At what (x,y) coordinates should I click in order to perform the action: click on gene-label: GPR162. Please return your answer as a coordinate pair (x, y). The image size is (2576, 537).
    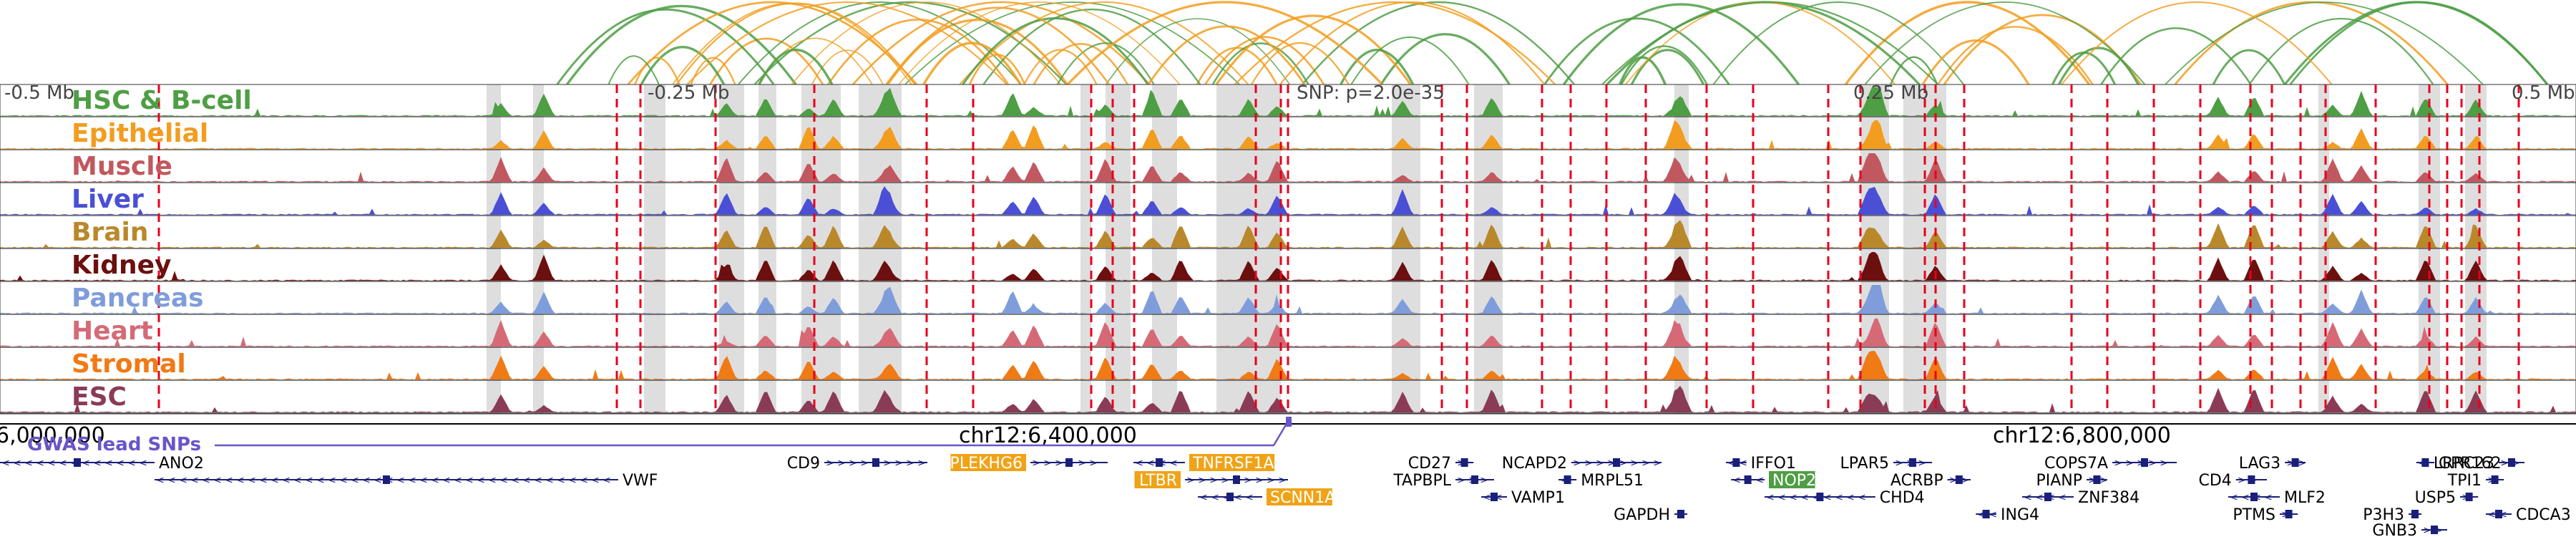
    Looking at the image, I should click on (2470, 464).